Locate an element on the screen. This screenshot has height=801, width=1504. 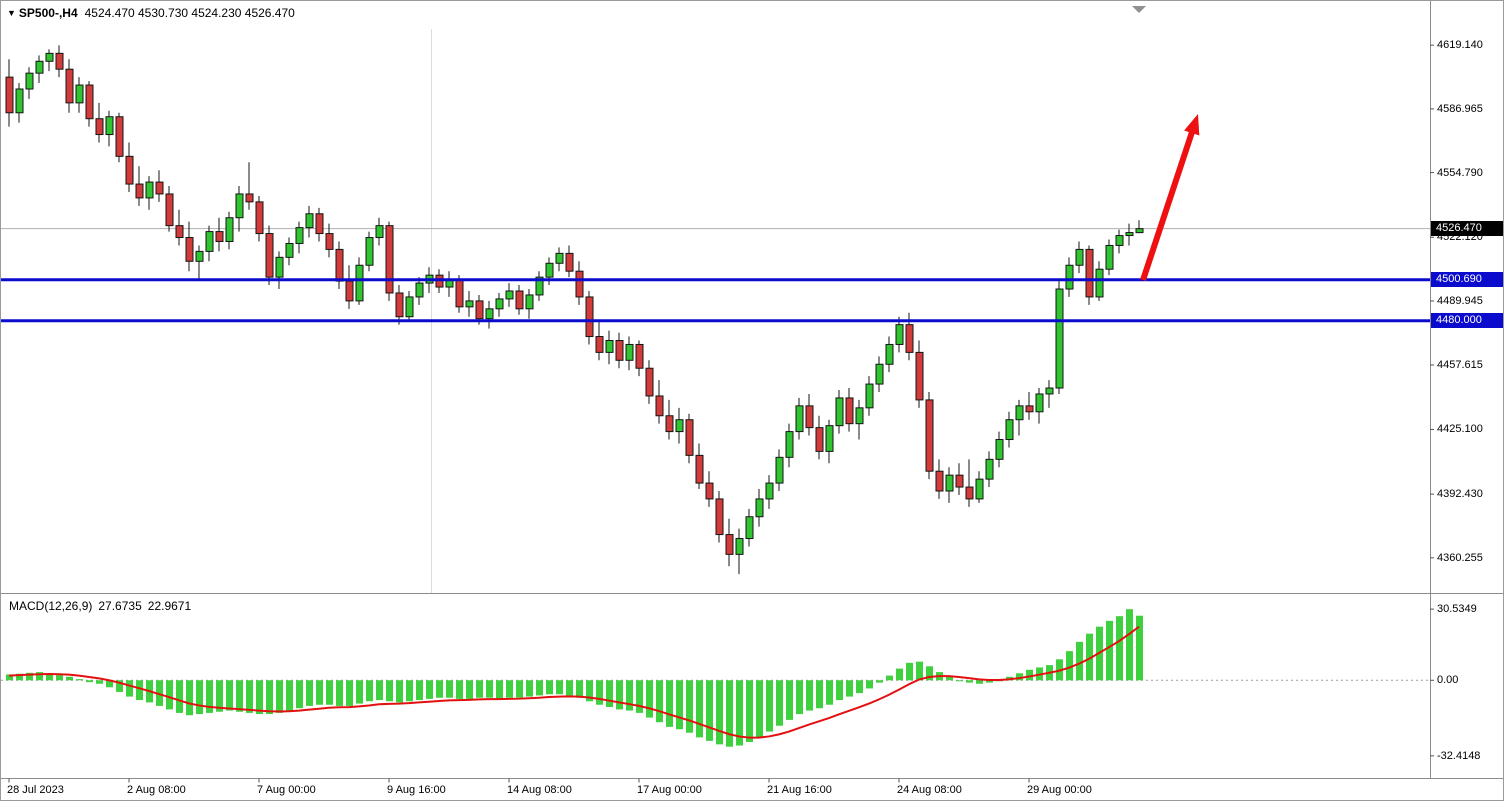
price-axis-label: 4392.430 is located at coordinates (1460, 494).